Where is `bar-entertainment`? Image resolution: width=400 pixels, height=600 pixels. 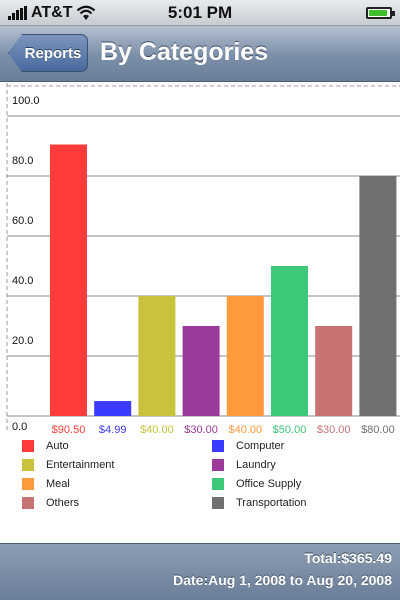
bar-entertainment is located at coordinates (157, 356).